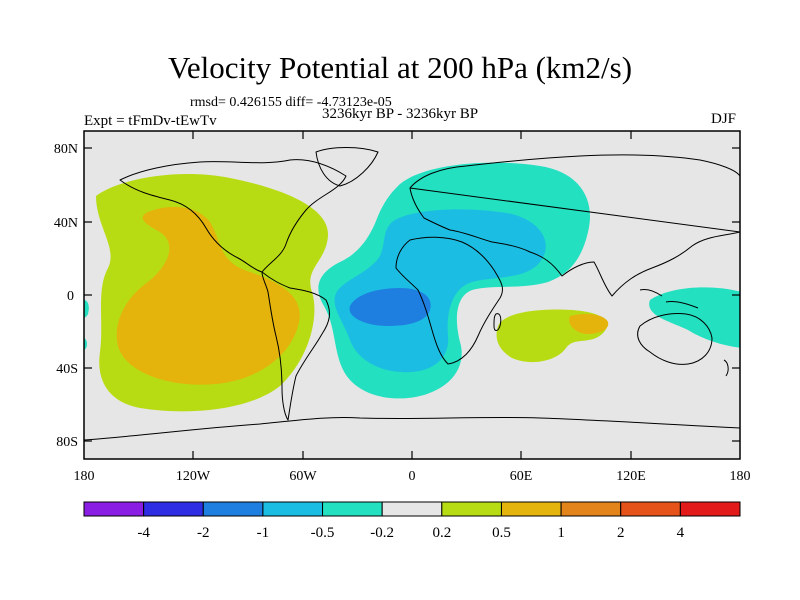 Image resolution: width=800 pixels, height=600 pixels. Describe the element at coordinates (390, 307) in the screenshot. I see `negative-region-core` at that location.